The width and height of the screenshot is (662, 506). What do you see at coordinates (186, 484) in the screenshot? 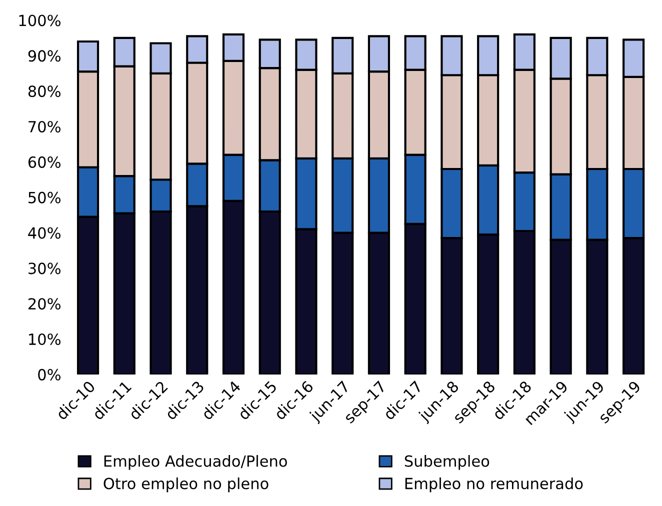
I see `legend-label: Otro empleo no pleno` at bounding box center [186, 484].